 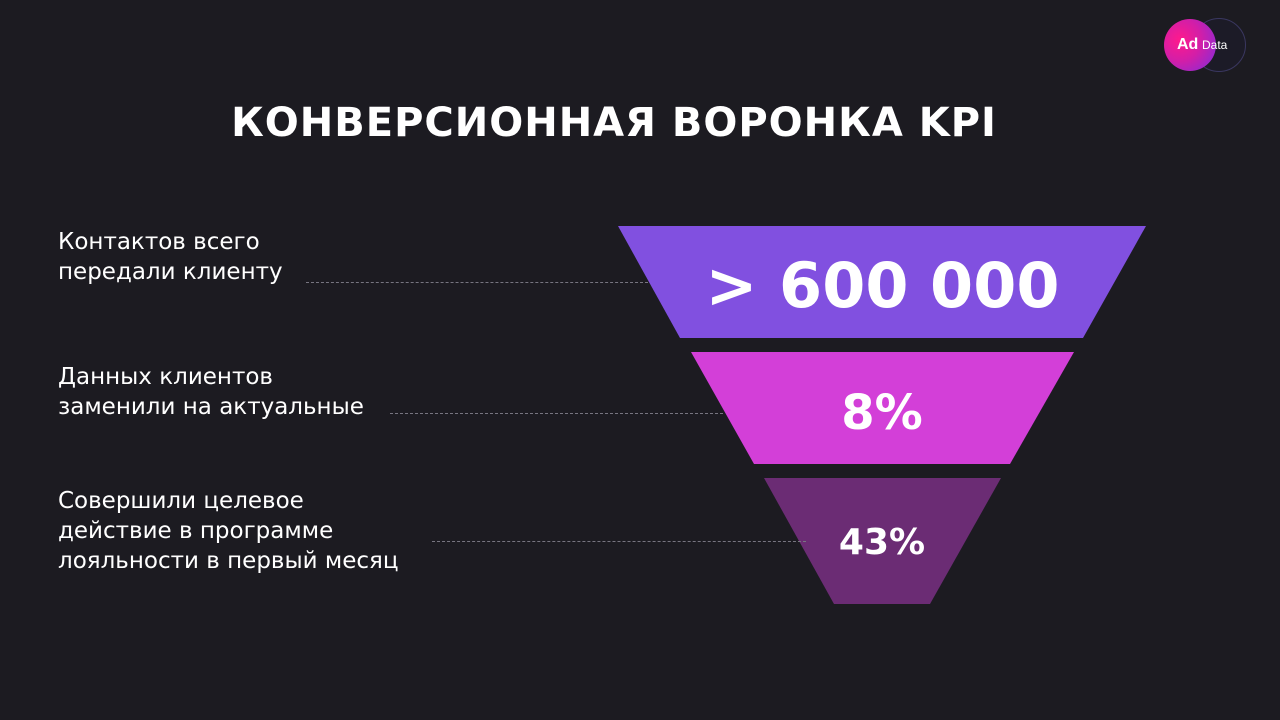 I want to click on logo-text-ad: Ad, so click(x=1188, y=44).